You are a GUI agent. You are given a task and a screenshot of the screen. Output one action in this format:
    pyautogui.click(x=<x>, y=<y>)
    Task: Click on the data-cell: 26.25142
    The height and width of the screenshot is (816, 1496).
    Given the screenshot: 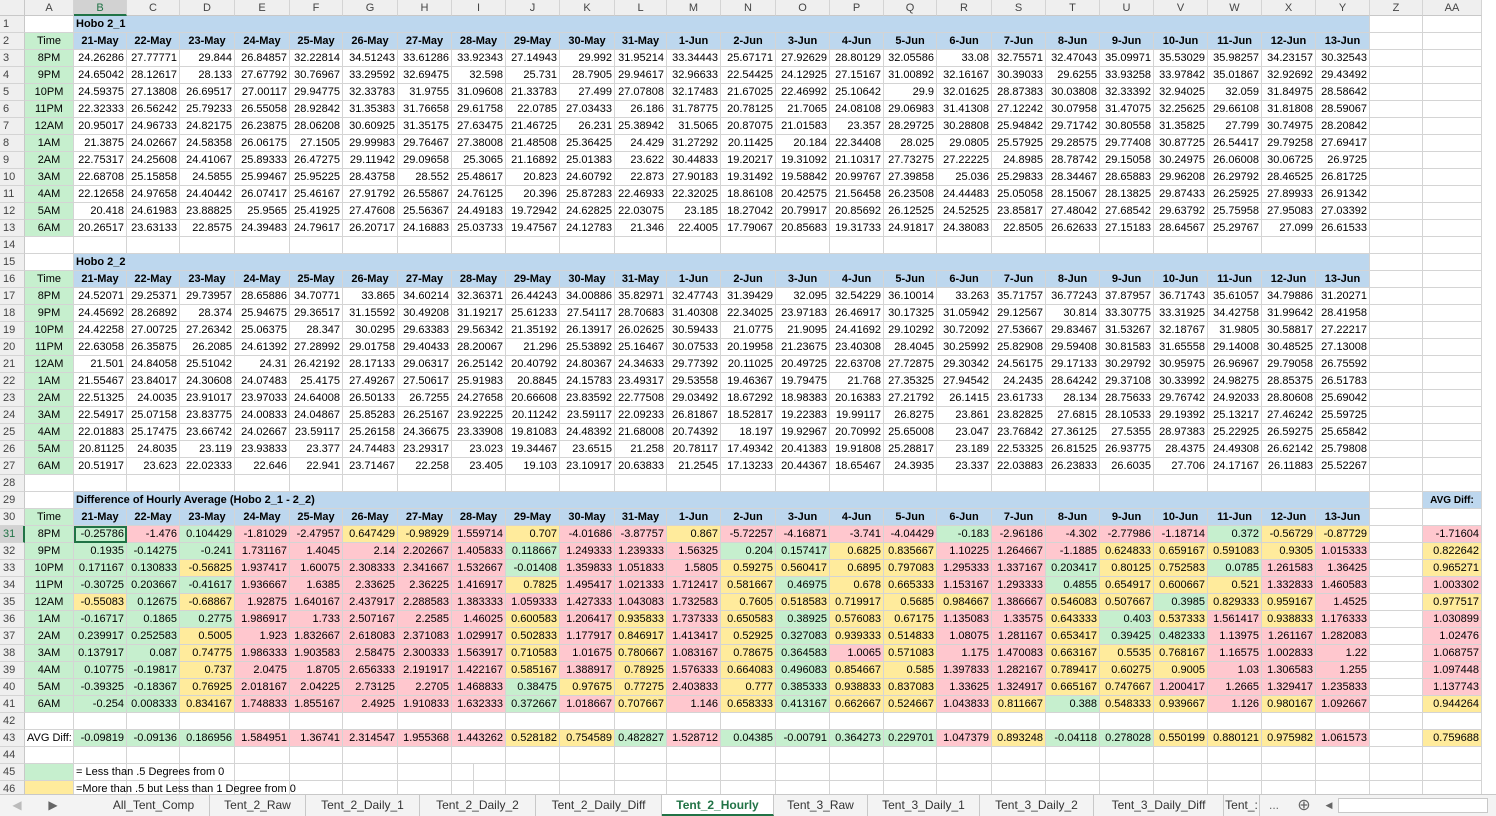 What is the action you would take?
    pyautogui.click(x=479, y=364)
    